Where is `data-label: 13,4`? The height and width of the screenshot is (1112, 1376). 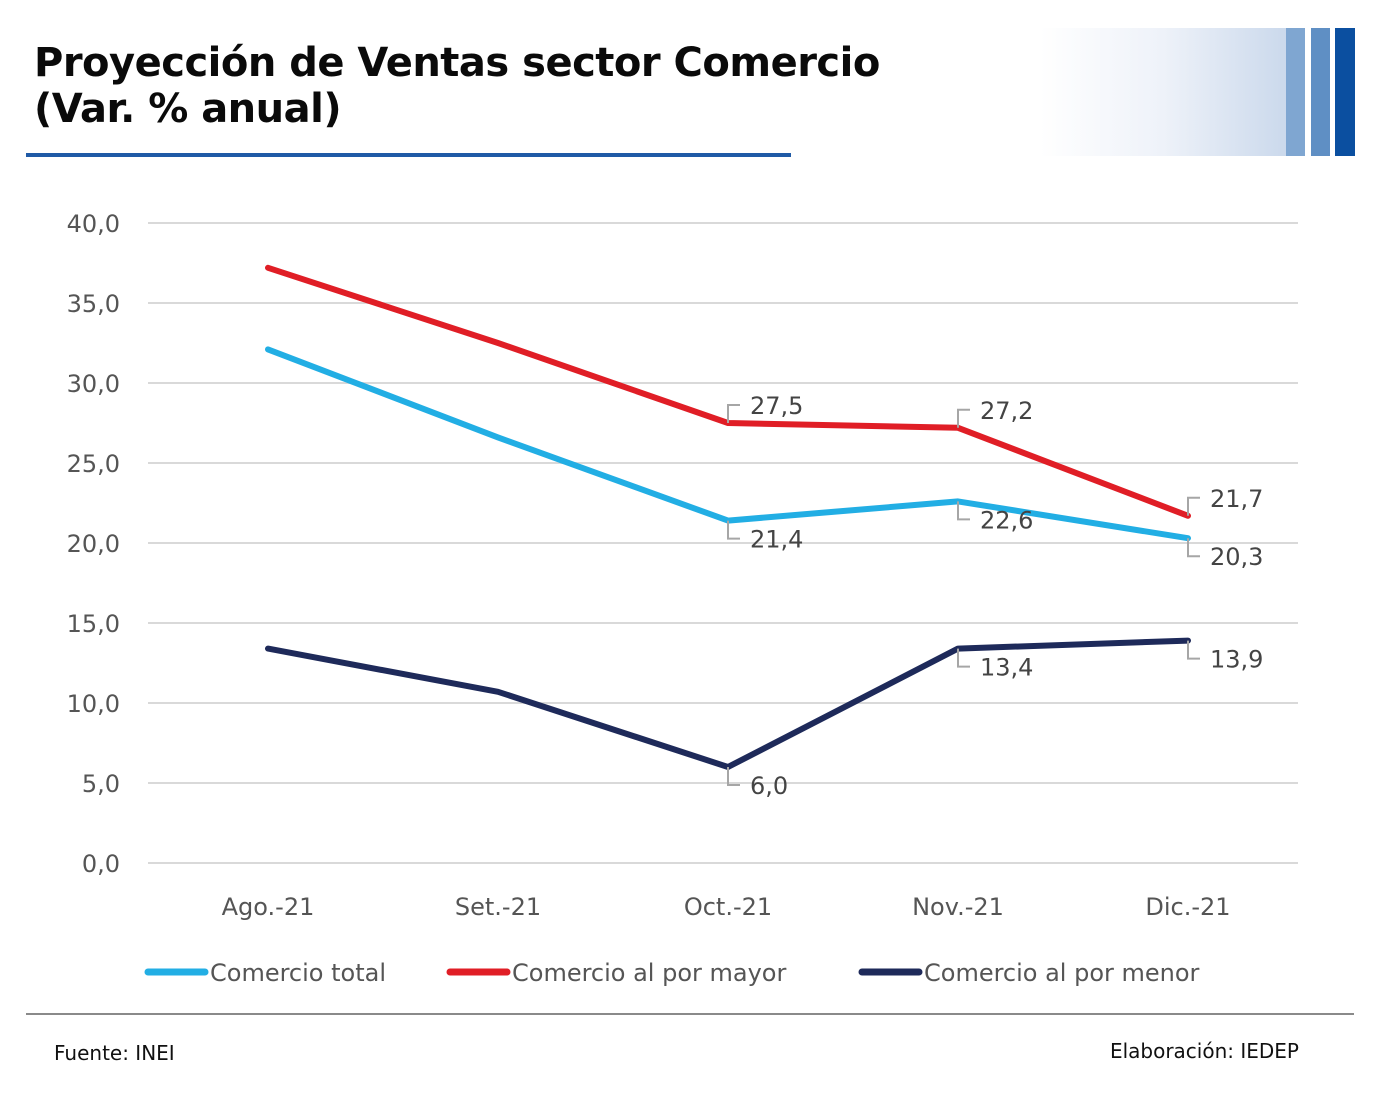 data-label: 13,4 is located at coordinates (1006, 668).